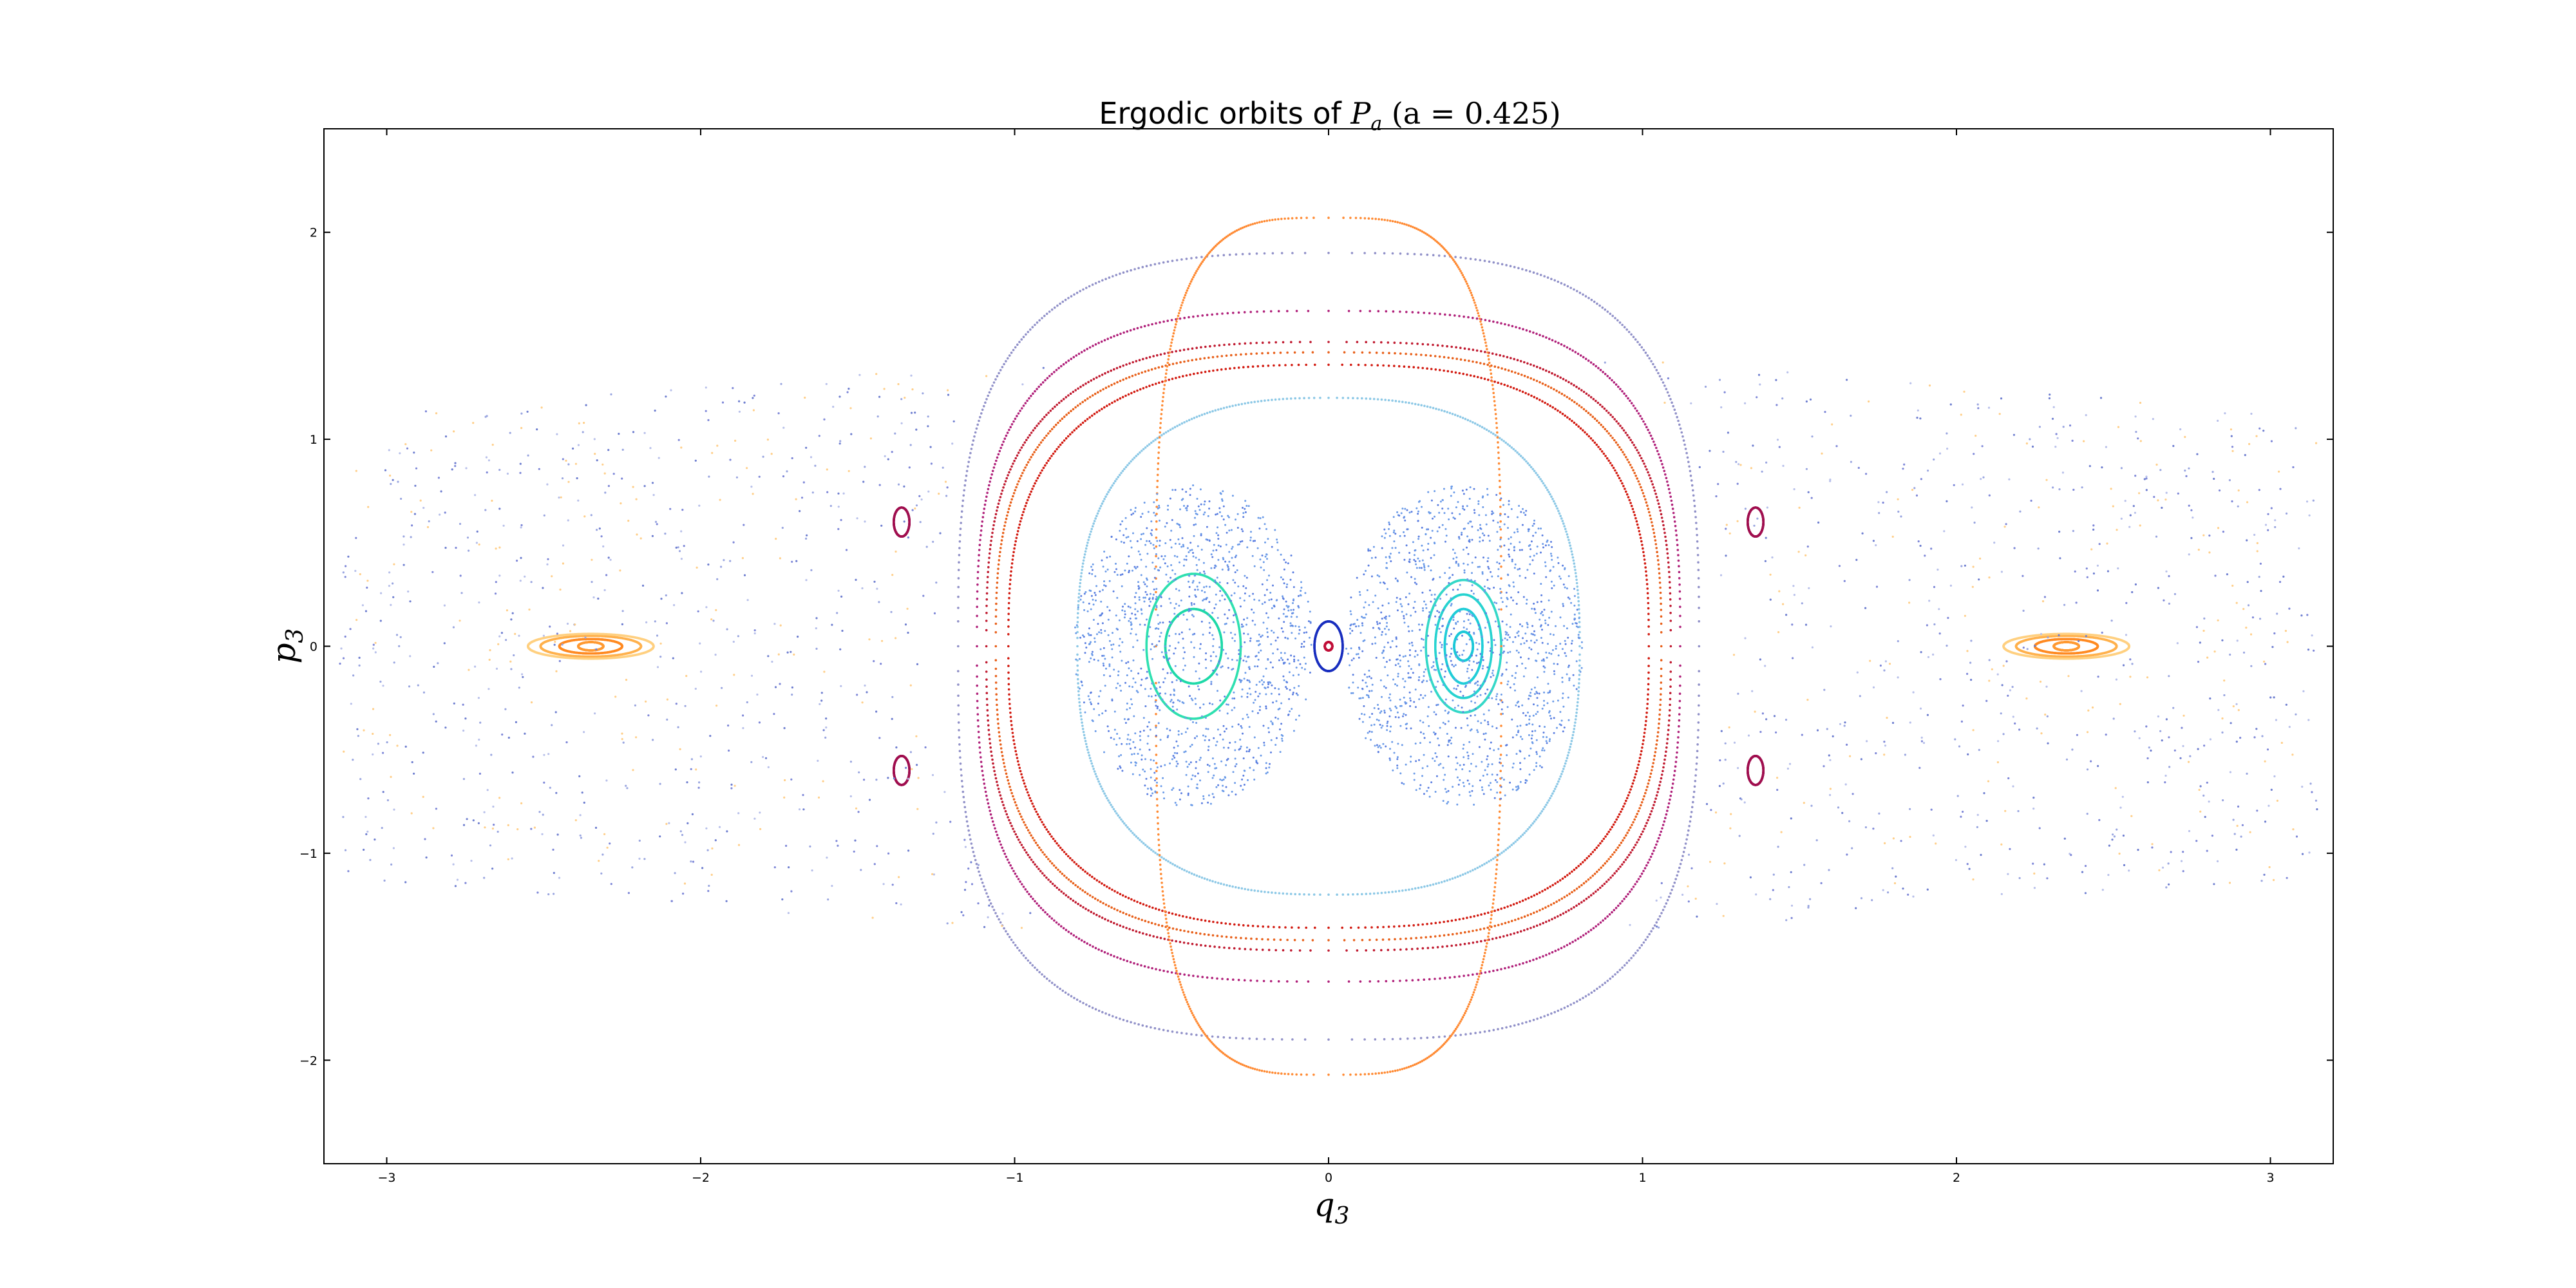 This screenshot has width=2576, height=1288. What do you see at coordinates (1376, 124) in the screenshot?
I see `chart-title-math-sub: a` at bounding box center [1376, 124].